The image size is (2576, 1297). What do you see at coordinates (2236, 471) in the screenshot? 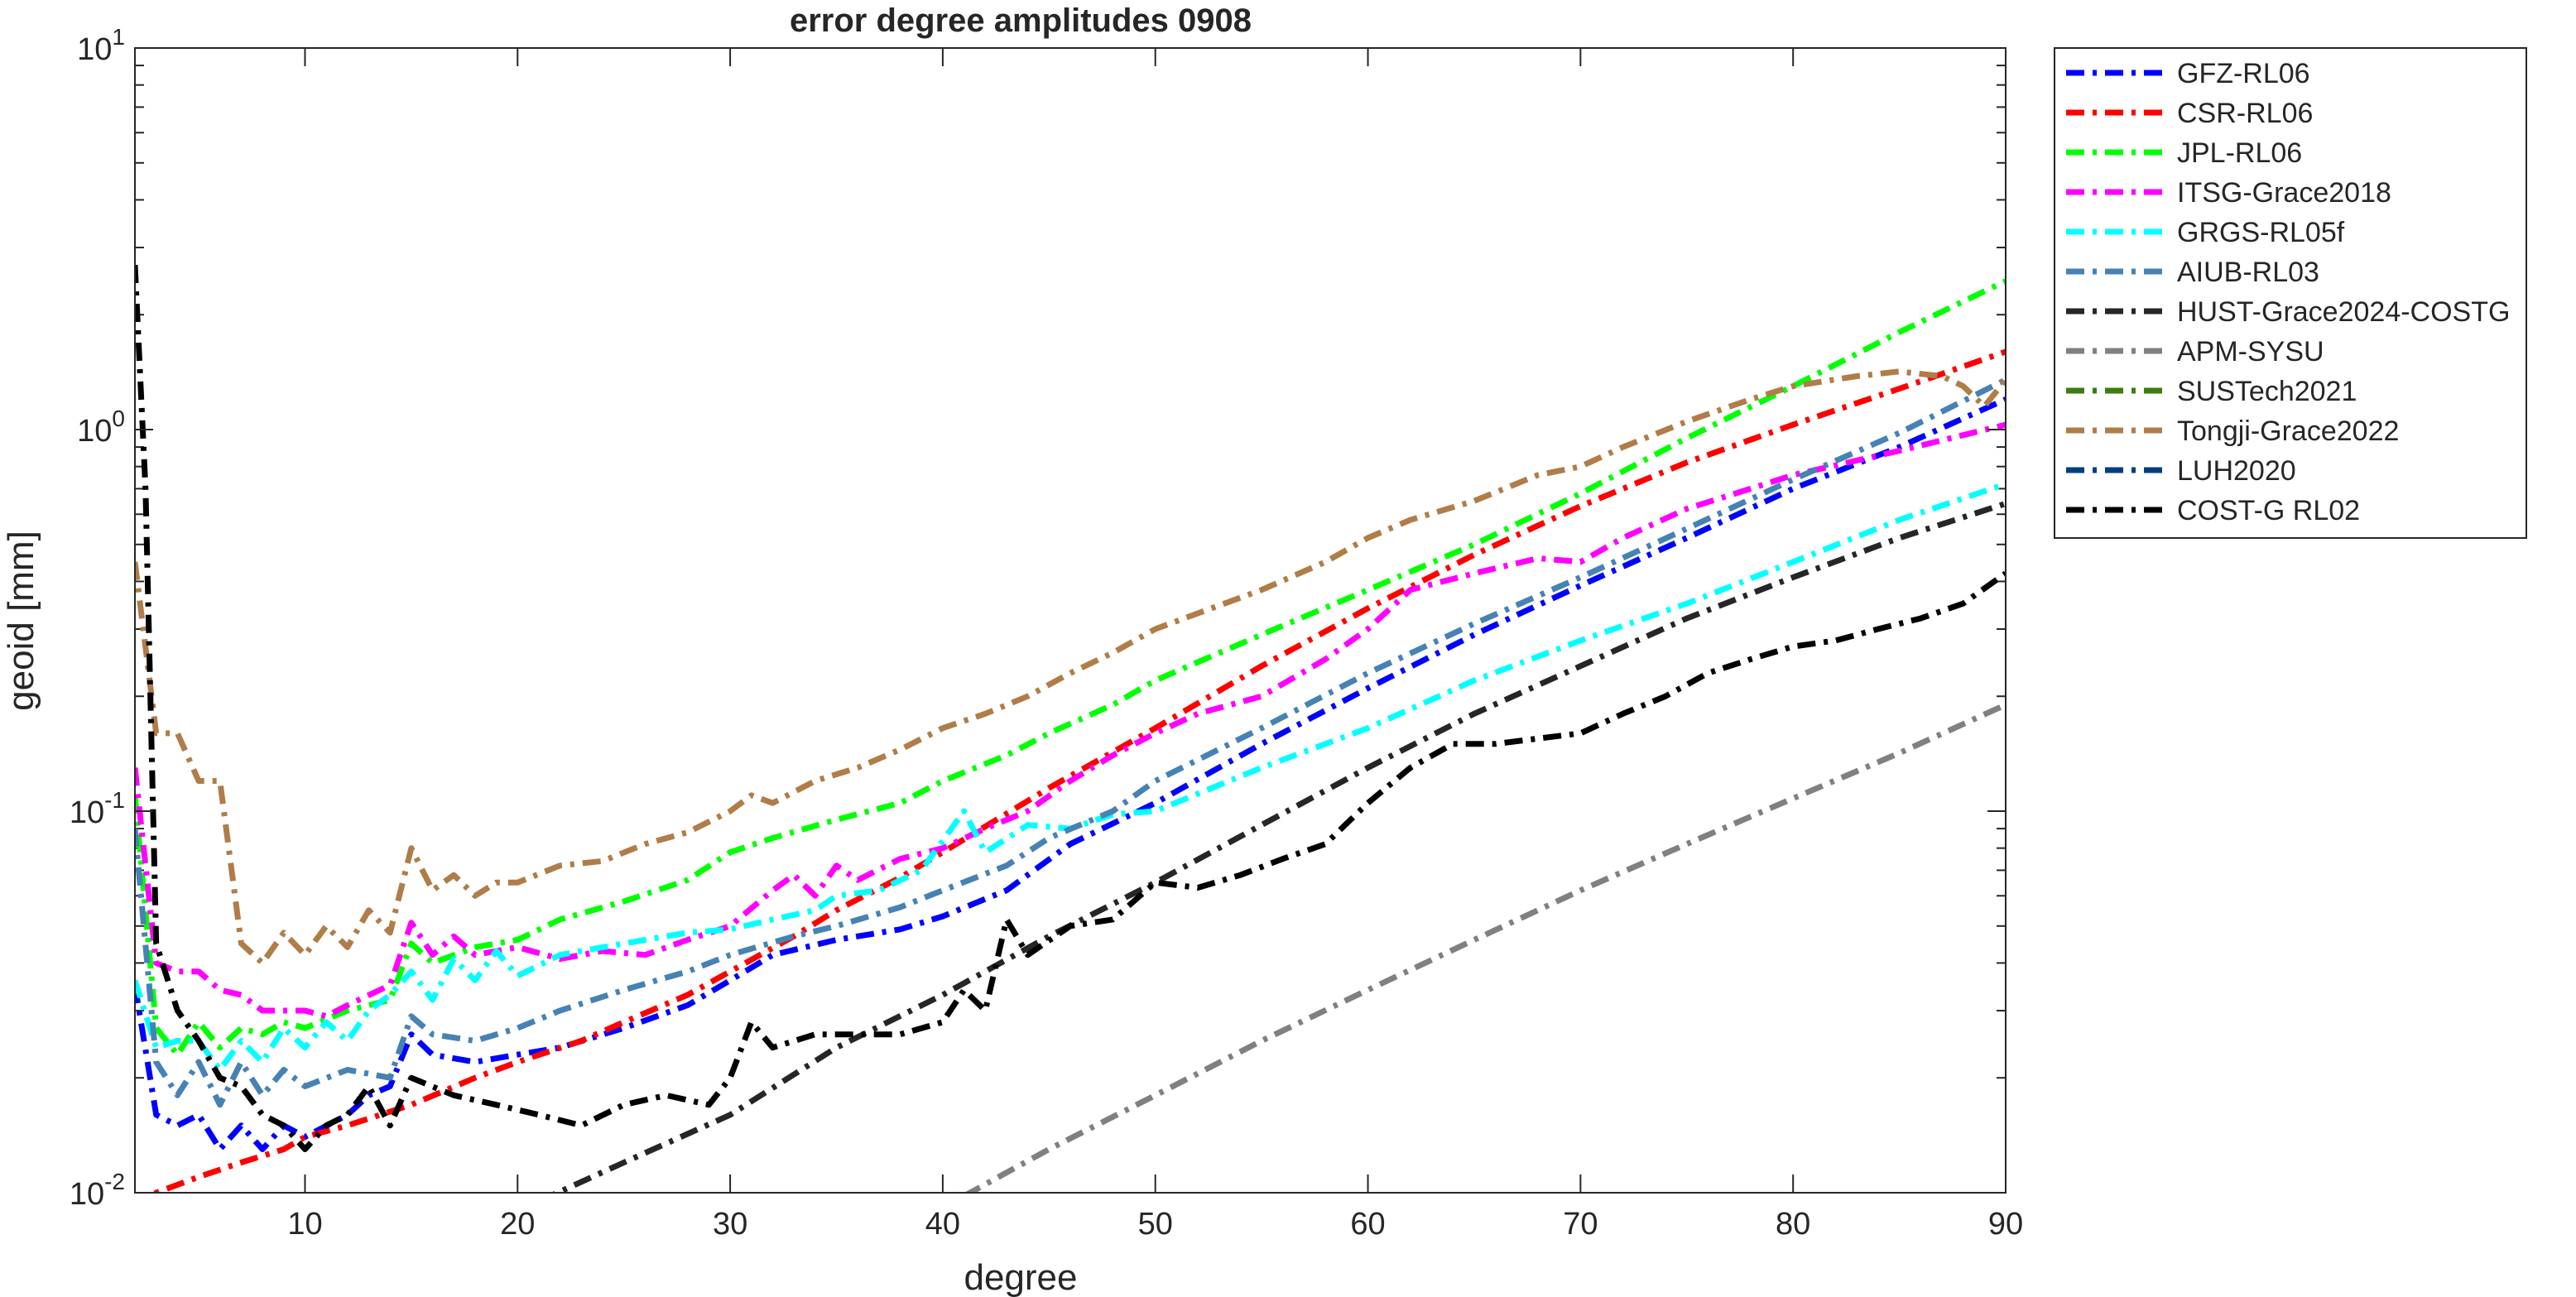
I see `legend-label: LUH2020` at bounding box center [2236, 471].